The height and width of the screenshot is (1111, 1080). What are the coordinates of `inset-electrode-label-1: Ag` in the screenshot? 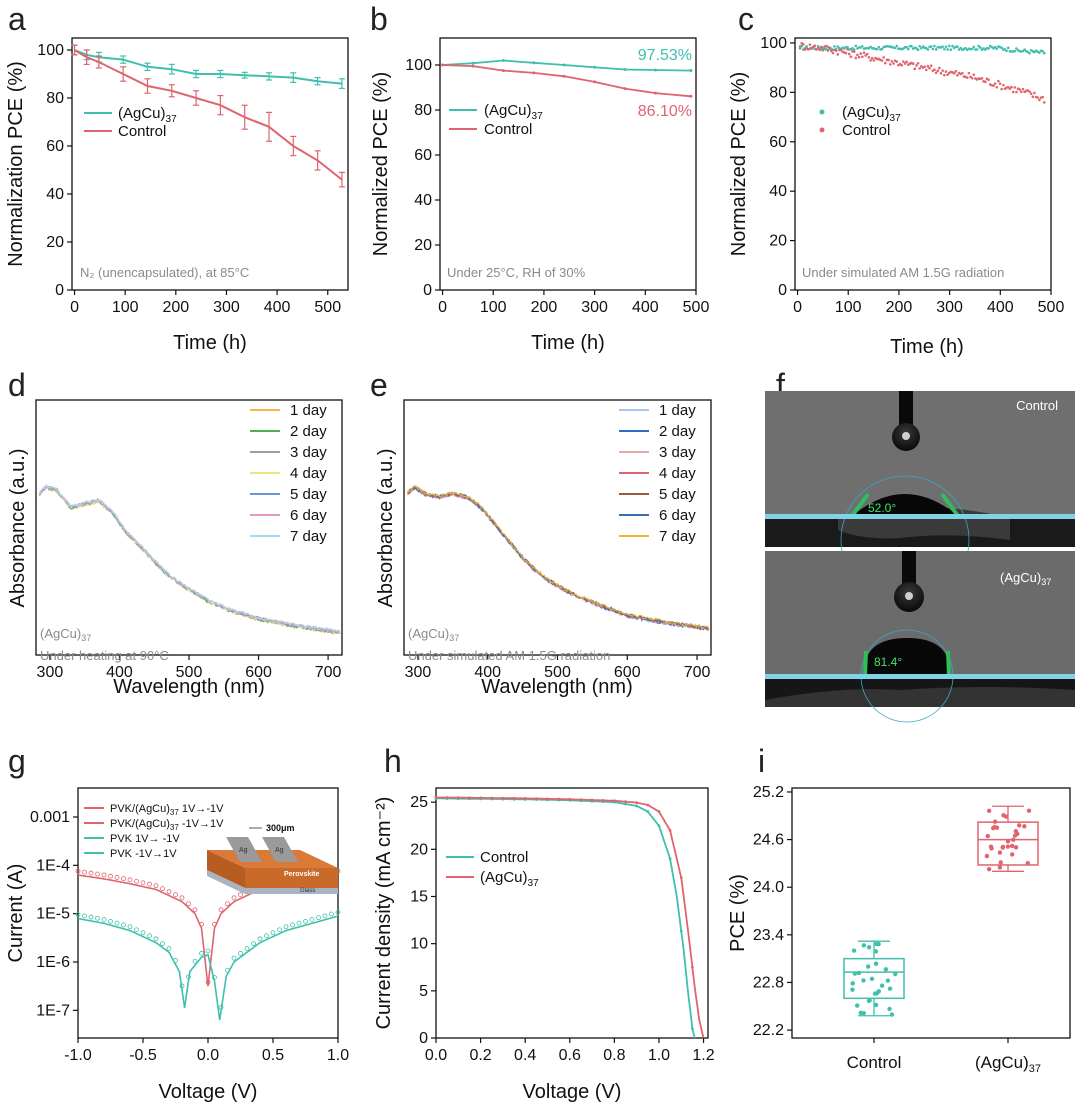 It's located at (243, 850).